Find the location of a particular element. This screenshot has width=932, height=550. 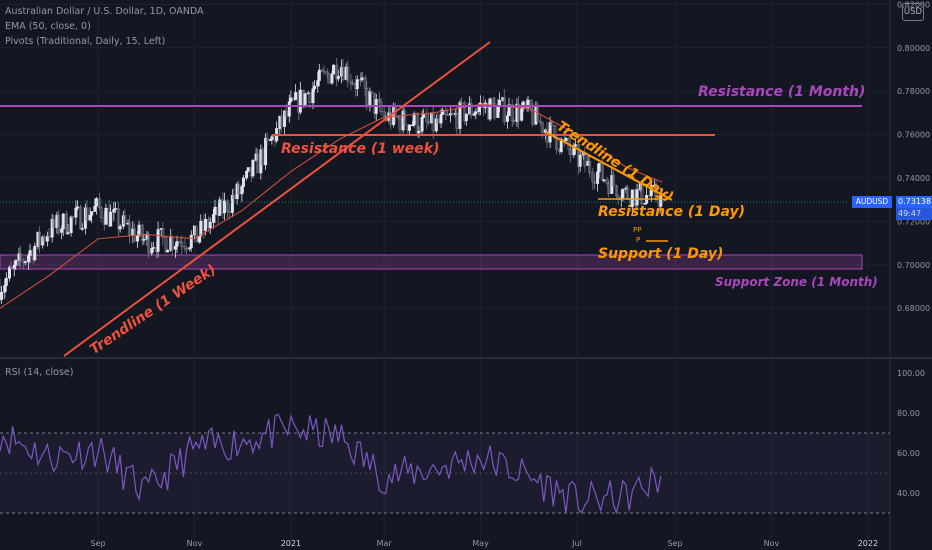

pivot-label-p: P is located at coordinates (638, 240).